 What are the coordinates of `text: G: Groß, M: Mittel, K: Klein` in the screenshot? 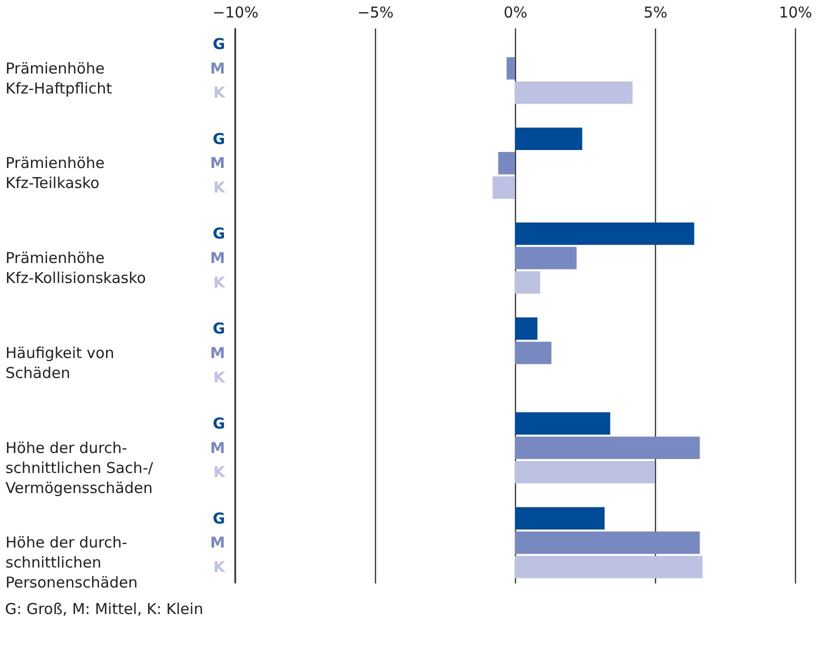 It's located at (104, 609).